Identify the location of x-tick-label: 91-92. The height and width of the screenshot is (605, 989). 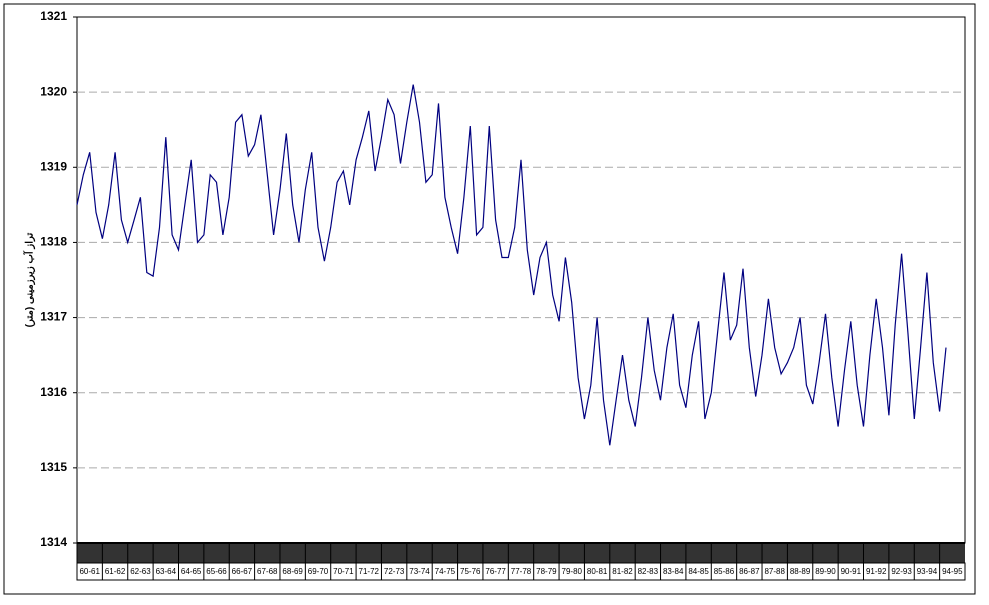
(876, 571).